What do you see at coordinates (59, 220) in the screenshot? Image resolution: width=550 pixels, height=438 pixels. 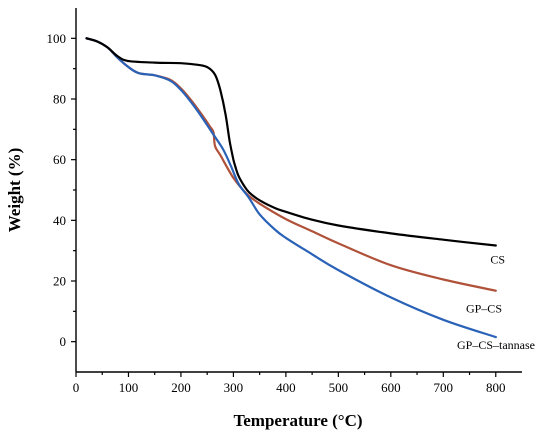 I see `y-tick-label: 40` at bounding box center [59, 220].